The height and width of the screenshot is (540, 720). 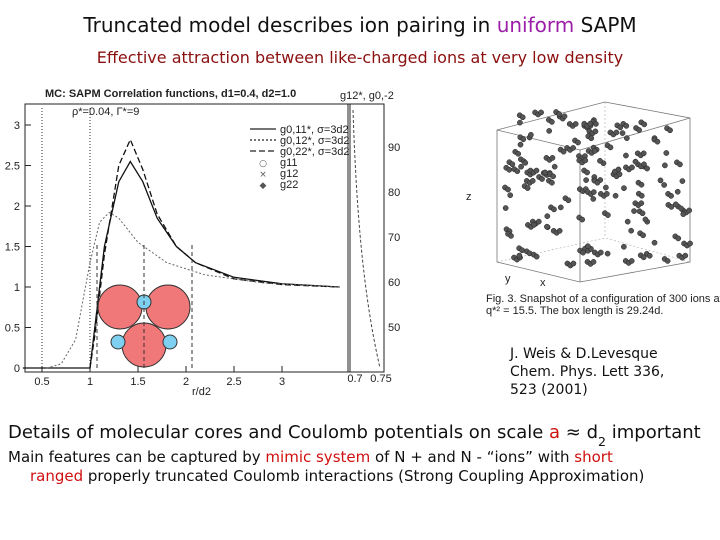 I want to click on y-tick-label: 2.5, so click(x=12, y=167).